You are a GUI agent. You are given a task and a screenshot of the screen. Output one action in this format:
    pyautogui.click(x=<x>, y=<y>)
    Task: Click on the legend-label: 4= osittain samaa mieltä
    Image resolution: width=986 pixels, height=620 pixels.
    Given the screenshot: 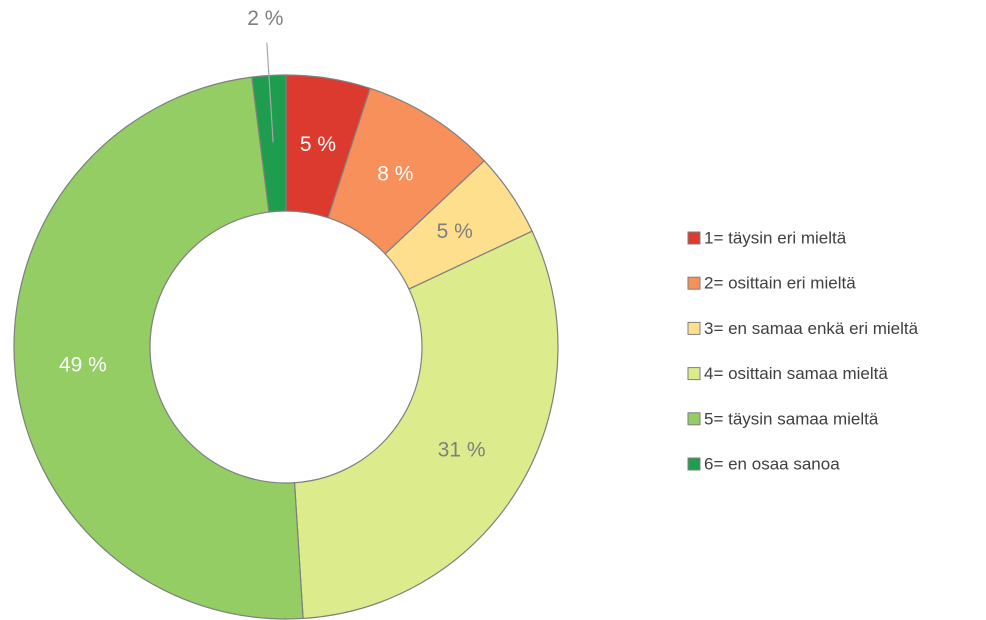 What is the action you would take?
    pyautogui.click(x=796, y=373)
    